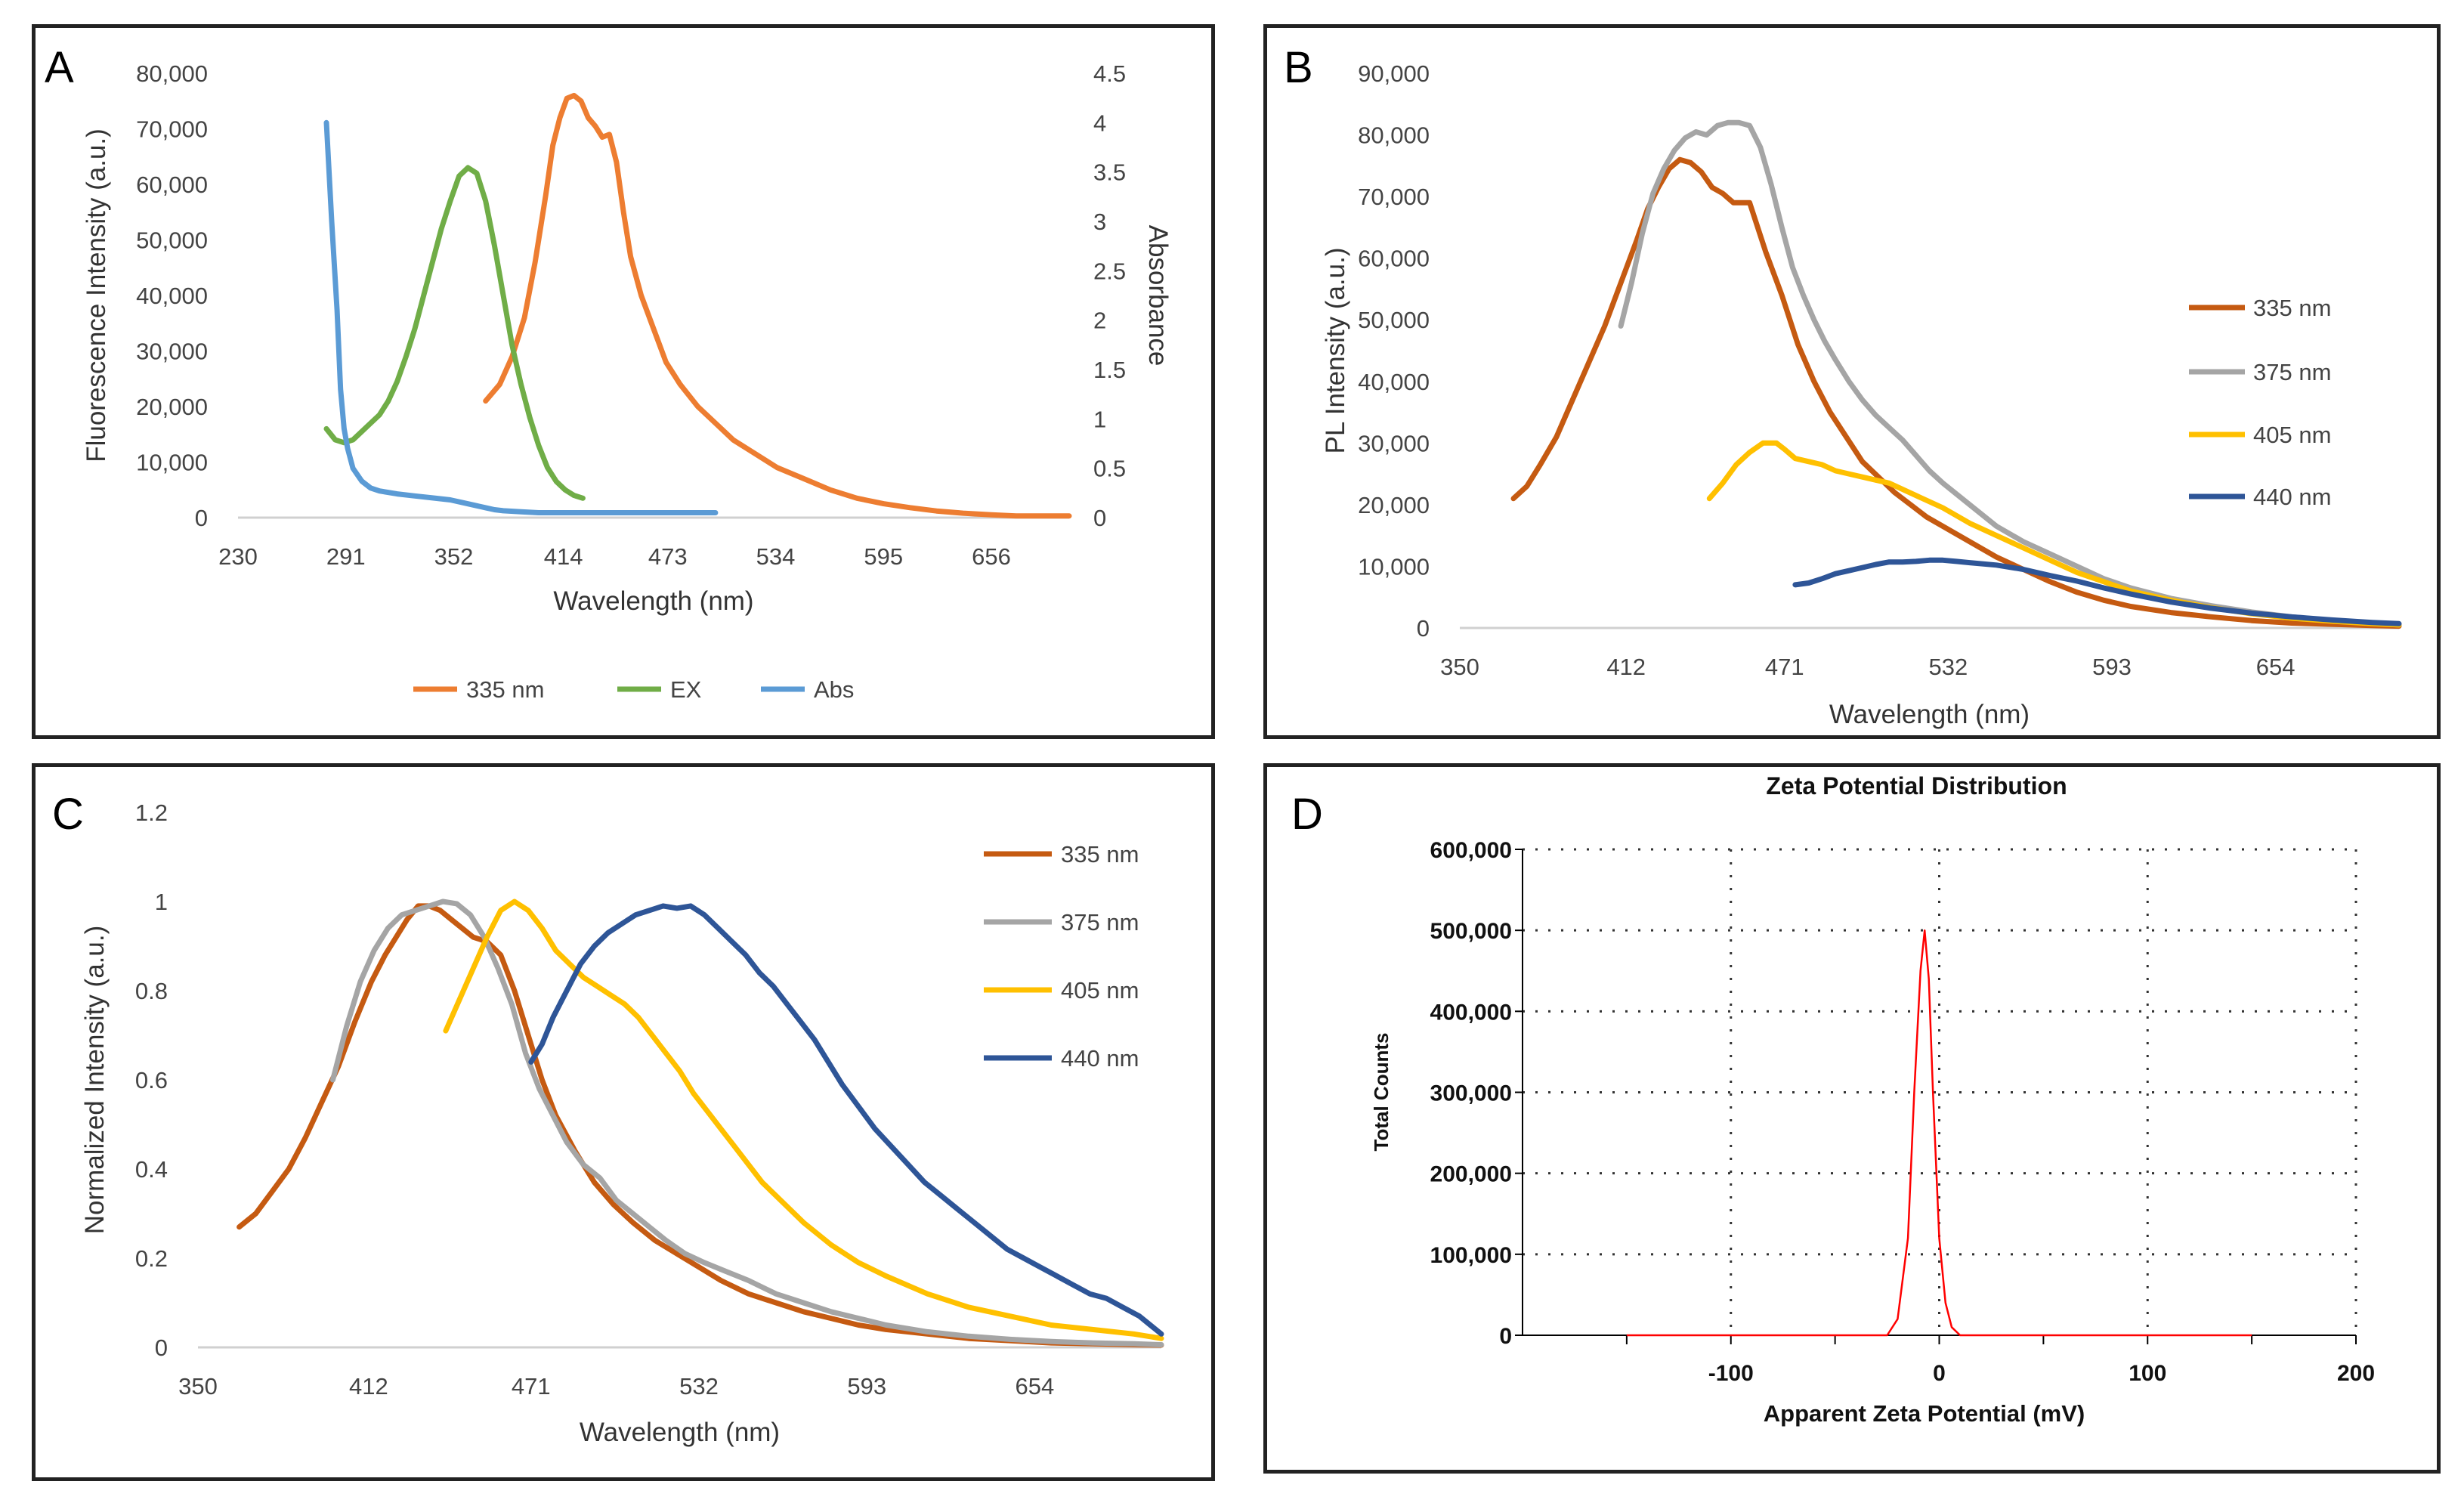 This screenshot has width=2464, height=1500. Describe the element at coordinates (151, 1080) in the screenshot. I see `y-tick-label: 0.6` at that location.